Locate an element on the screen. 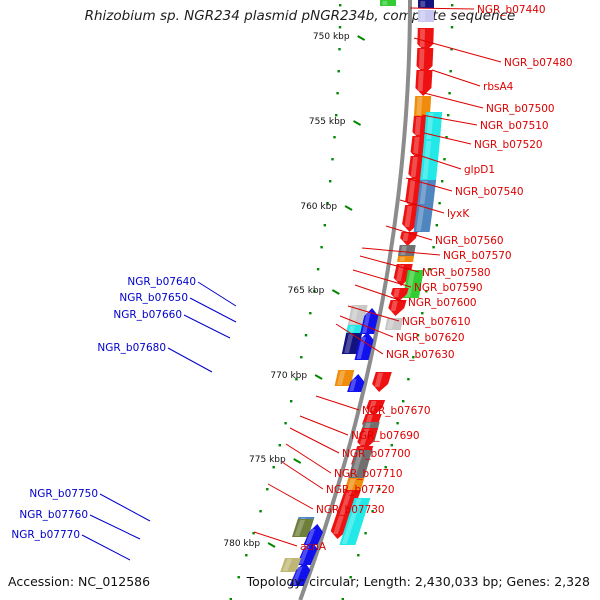  gene-label: NGR_b07520 is located at coordinates (508, 145).